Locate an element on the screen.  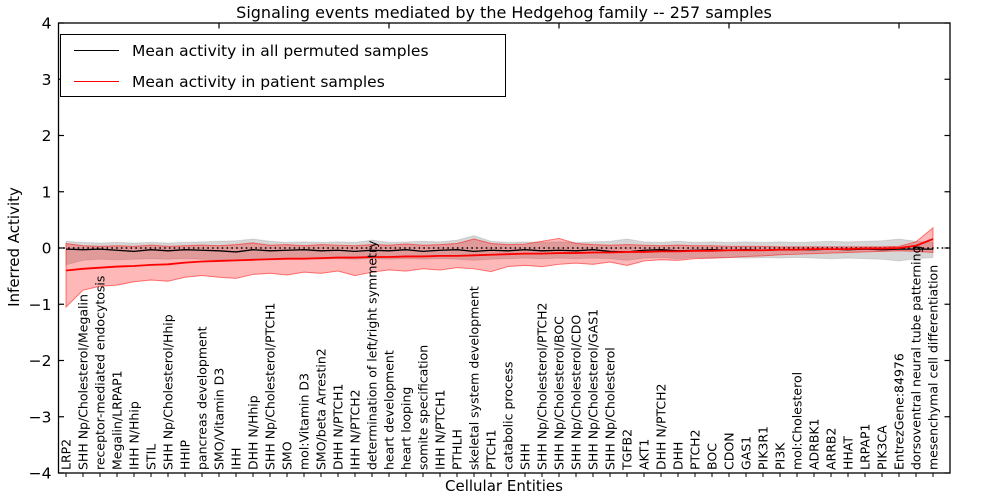
y-tick-label: −1 is located at coordinates (40, 305).